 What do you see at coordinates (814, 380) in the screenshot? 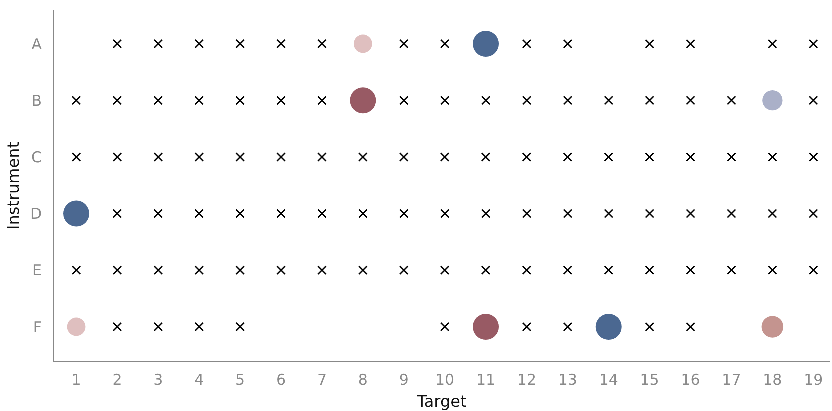
I see `x-tick-label: 19` at bounding box center [814, 380].